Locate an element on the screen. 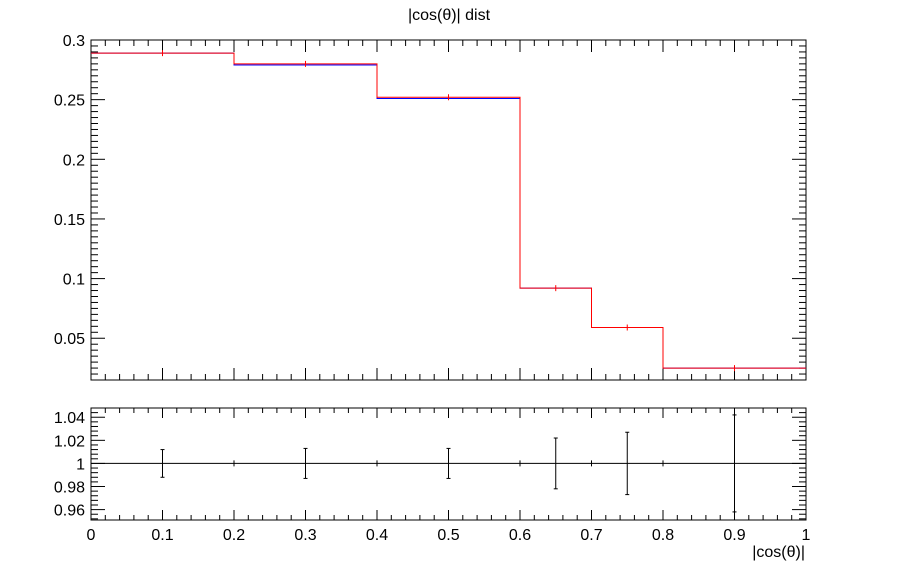 This screenshot has width=898, height=573. bottom-y-tick-label: 0.98 is located at coordinates (69, 488).